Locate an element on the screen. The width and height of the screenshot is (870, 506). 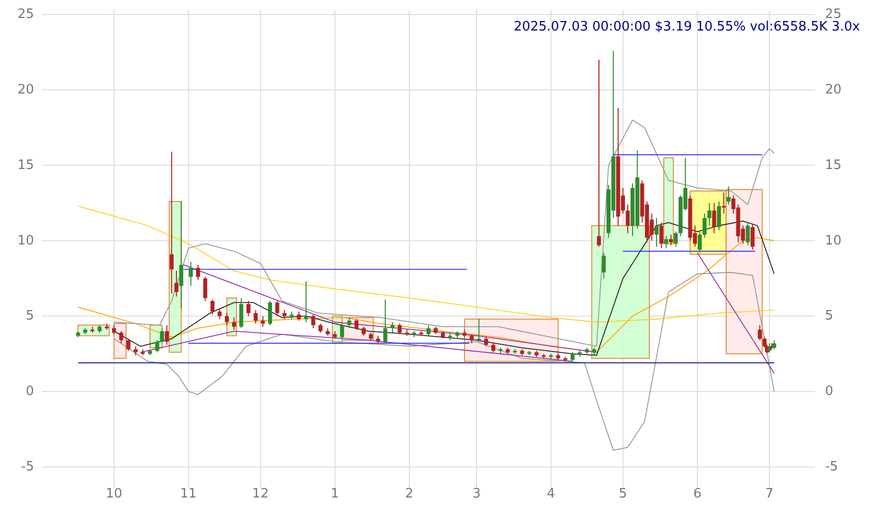
y-tick-label: 20 is located at coordinates (25, 90).